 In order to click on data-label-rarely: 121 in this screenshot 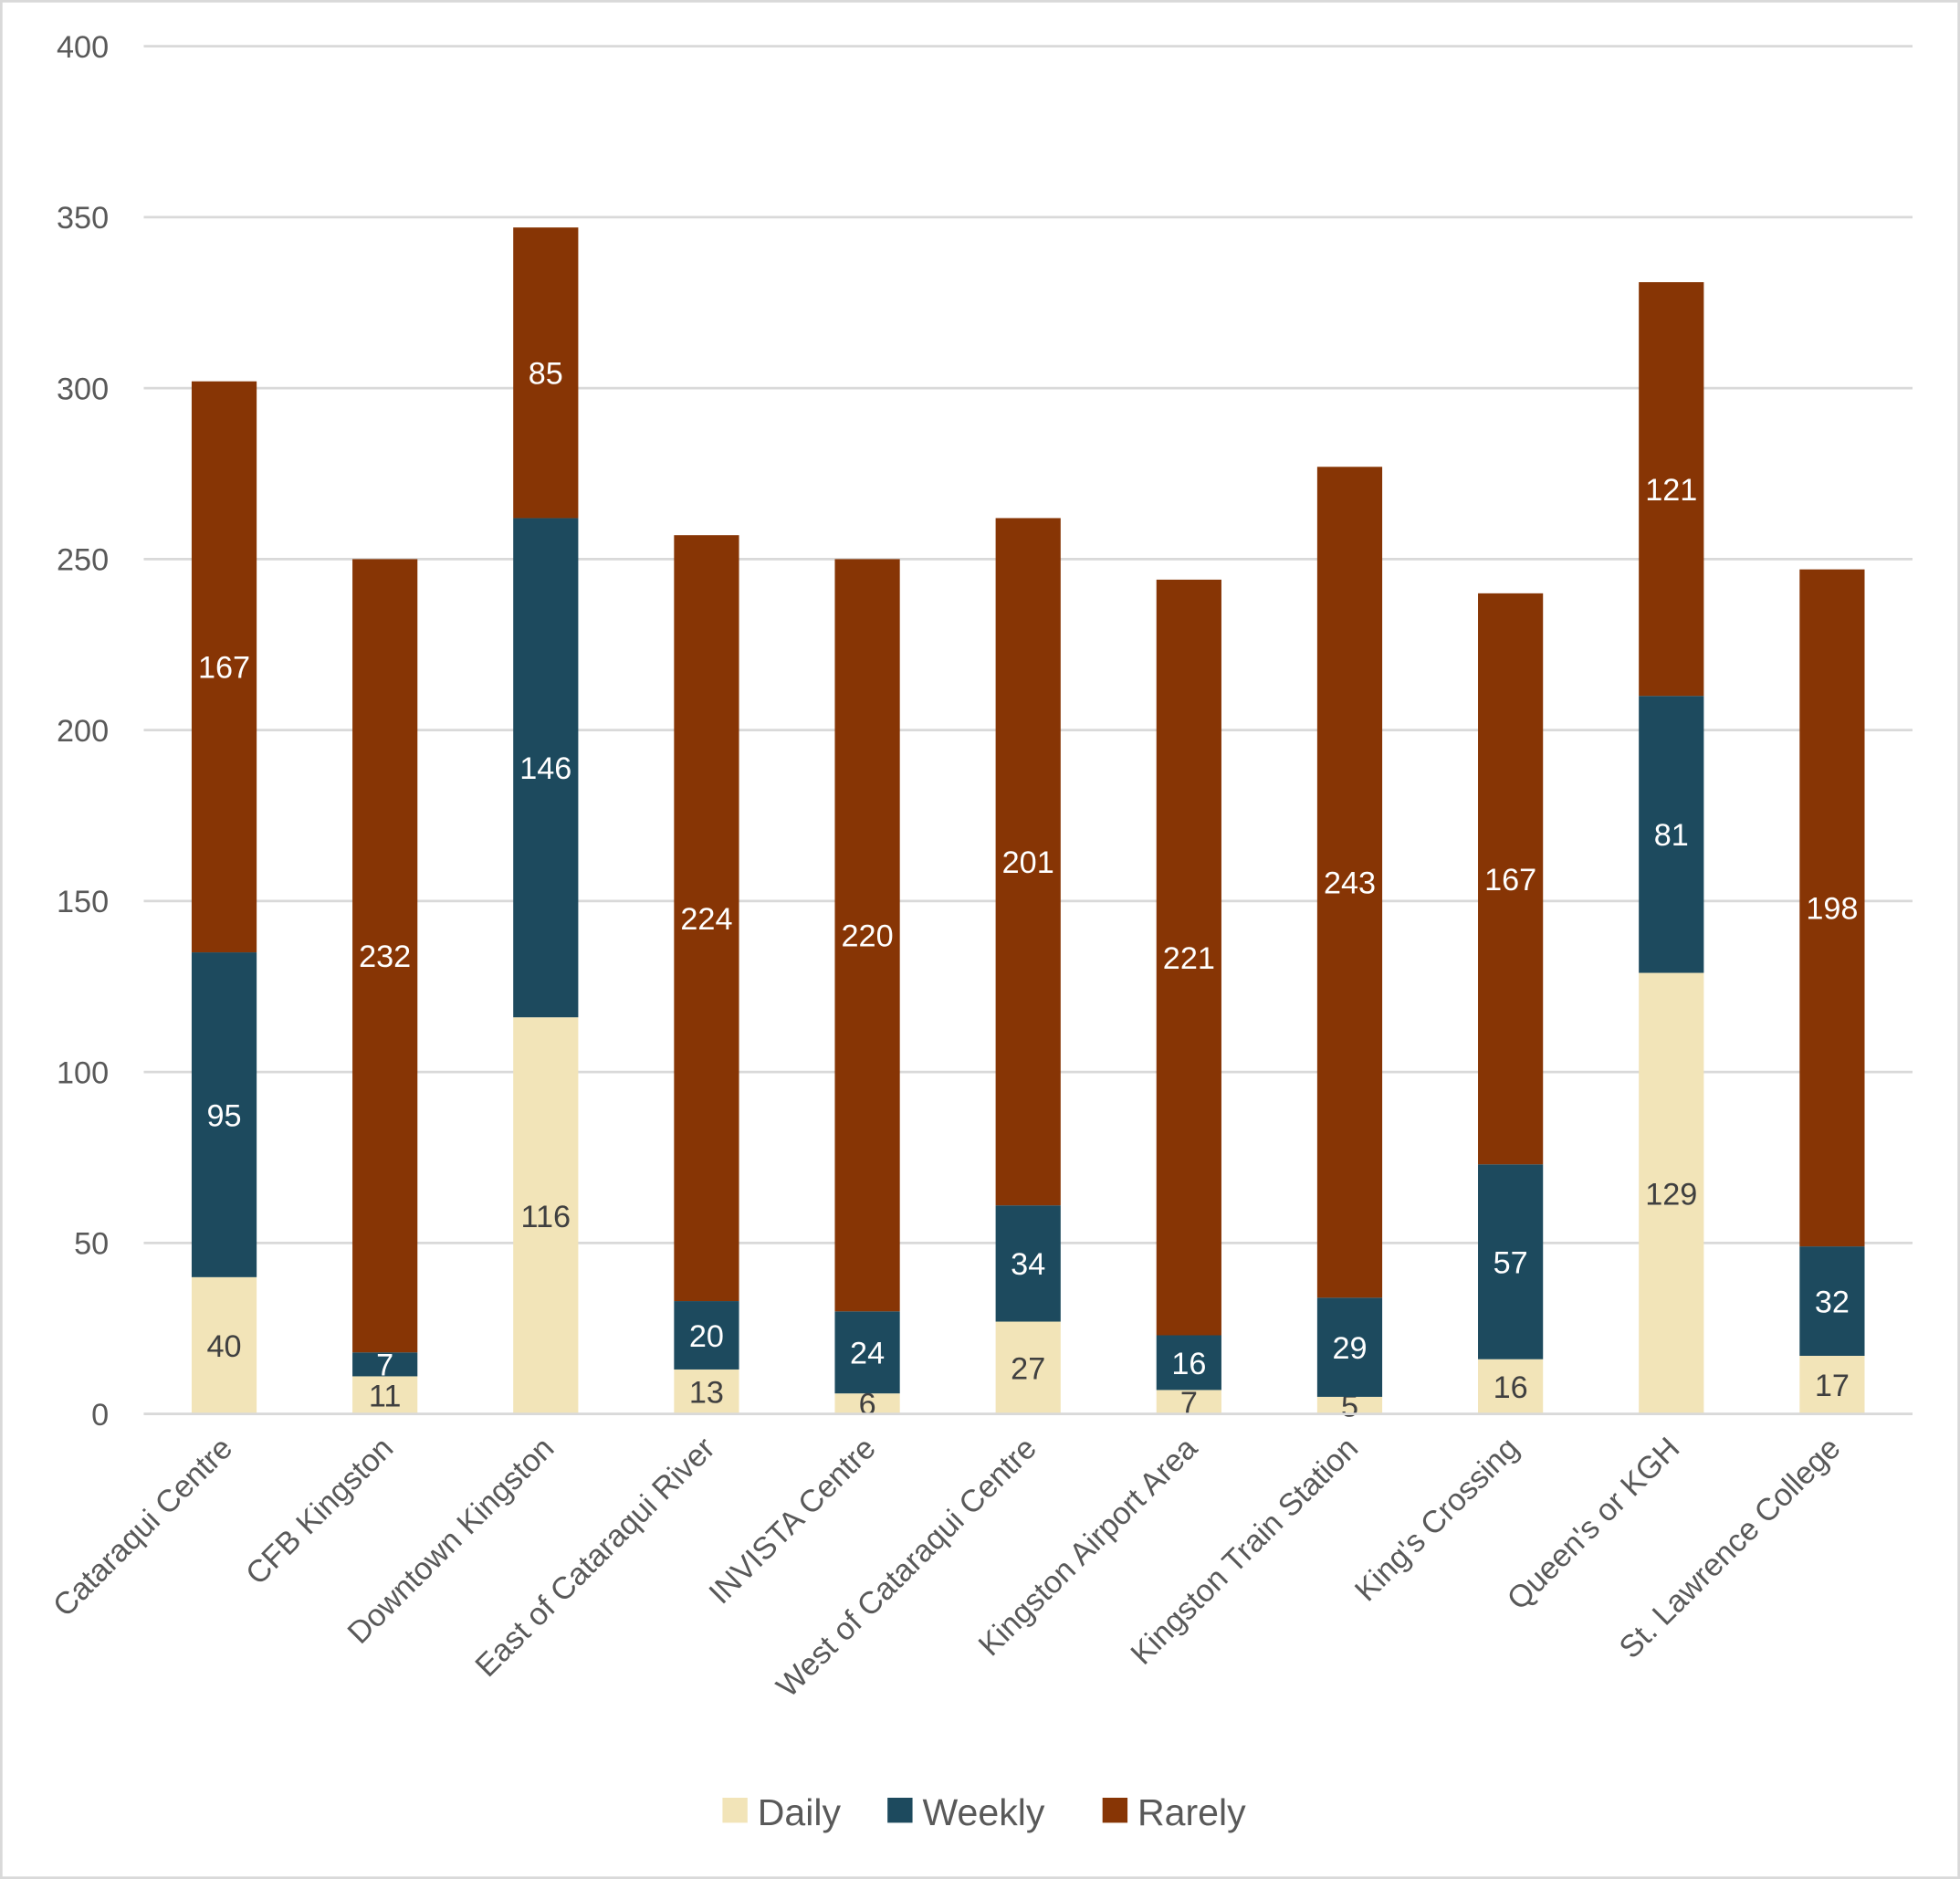, I will do `click(1671, 490)`.